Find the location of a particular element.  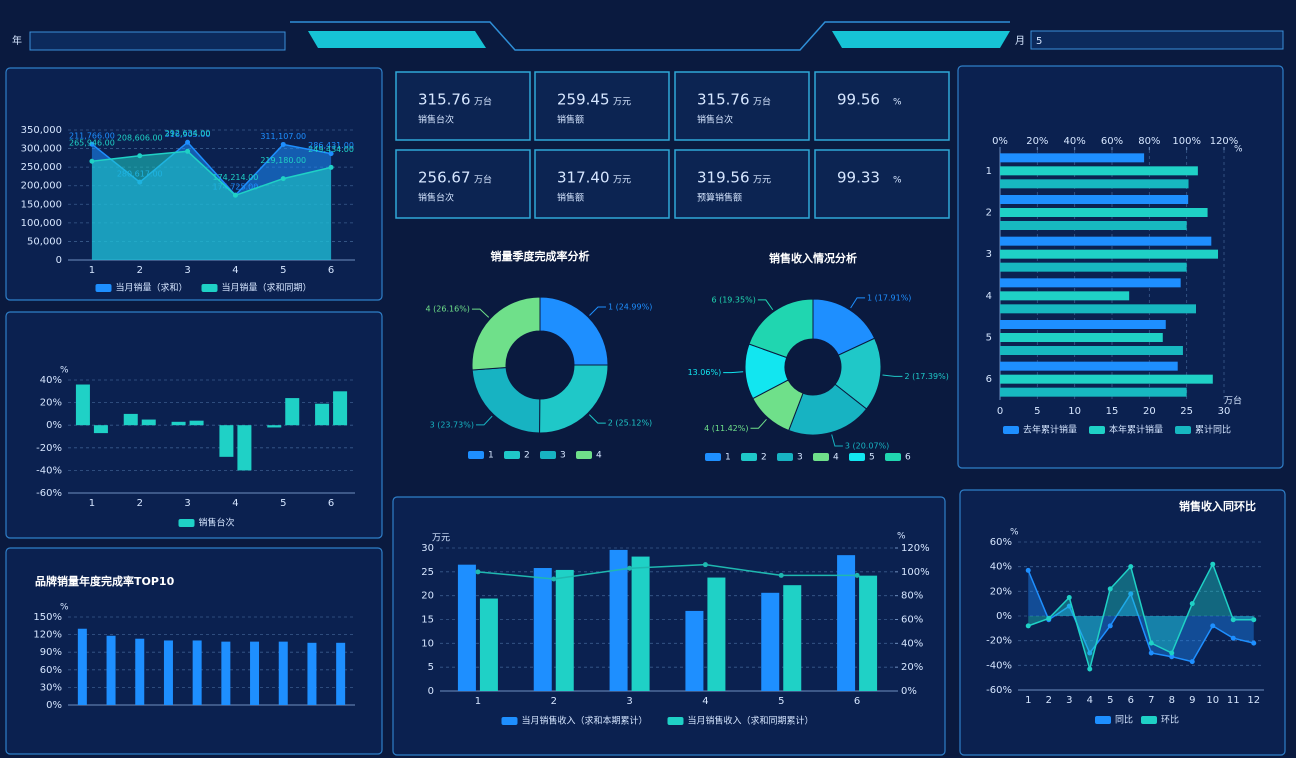

legend-label: 4 is located at coordinates (836, 458).